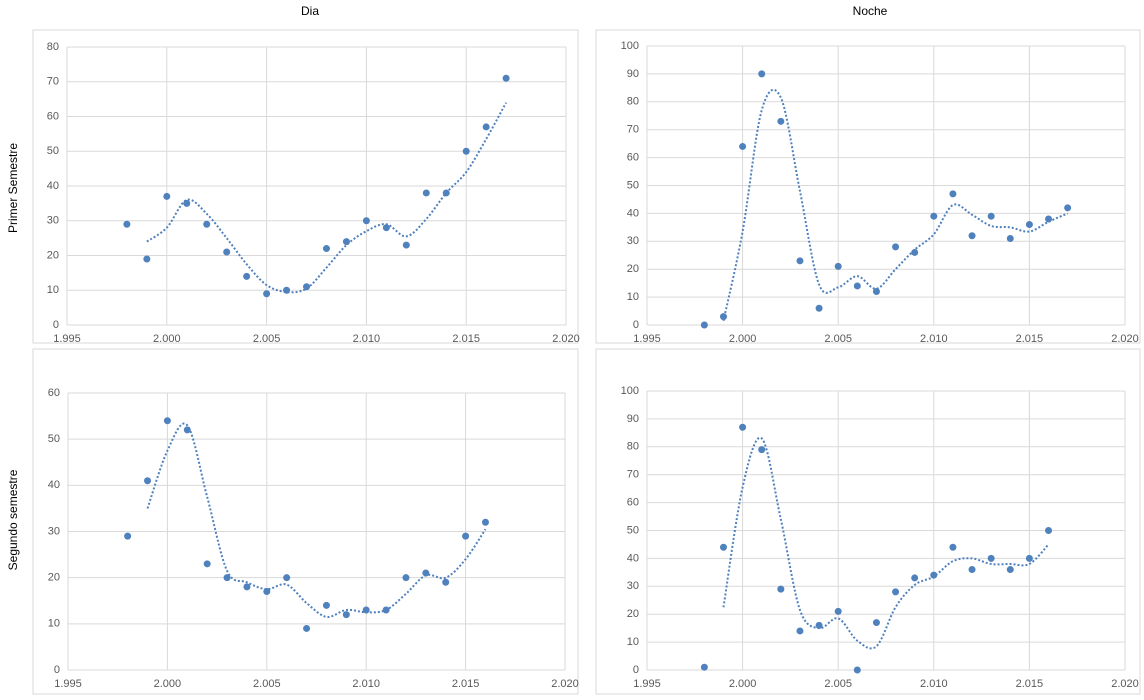  I want to click on y-tick-label: 90, so click(633, 74).